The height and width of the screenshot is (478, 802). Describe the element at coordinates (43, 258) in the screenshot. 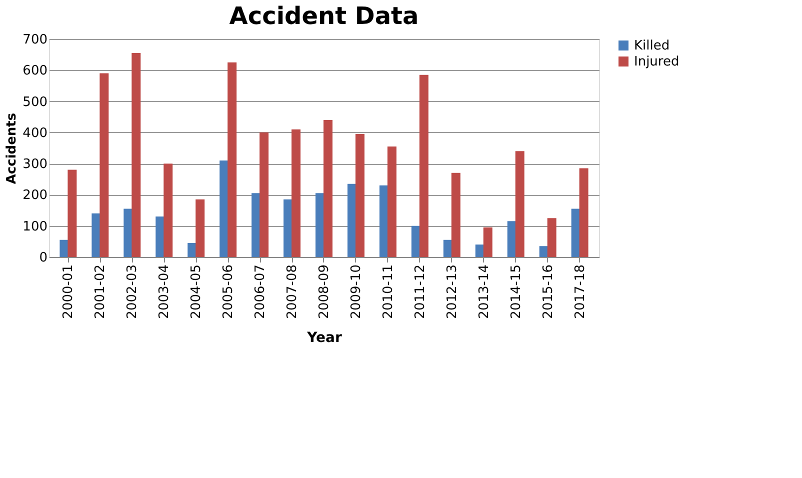

I see `y-tick-label: 0` at that location.